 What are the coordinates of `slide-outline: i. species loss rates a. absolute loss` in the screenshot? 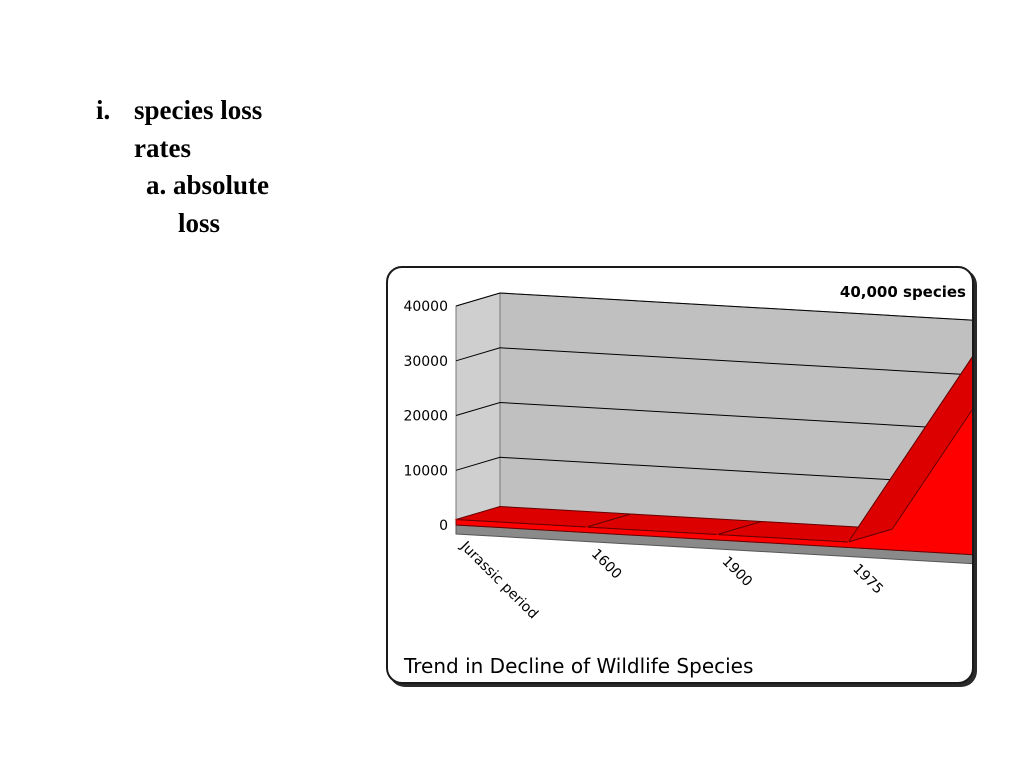 It's located at (182, 167).